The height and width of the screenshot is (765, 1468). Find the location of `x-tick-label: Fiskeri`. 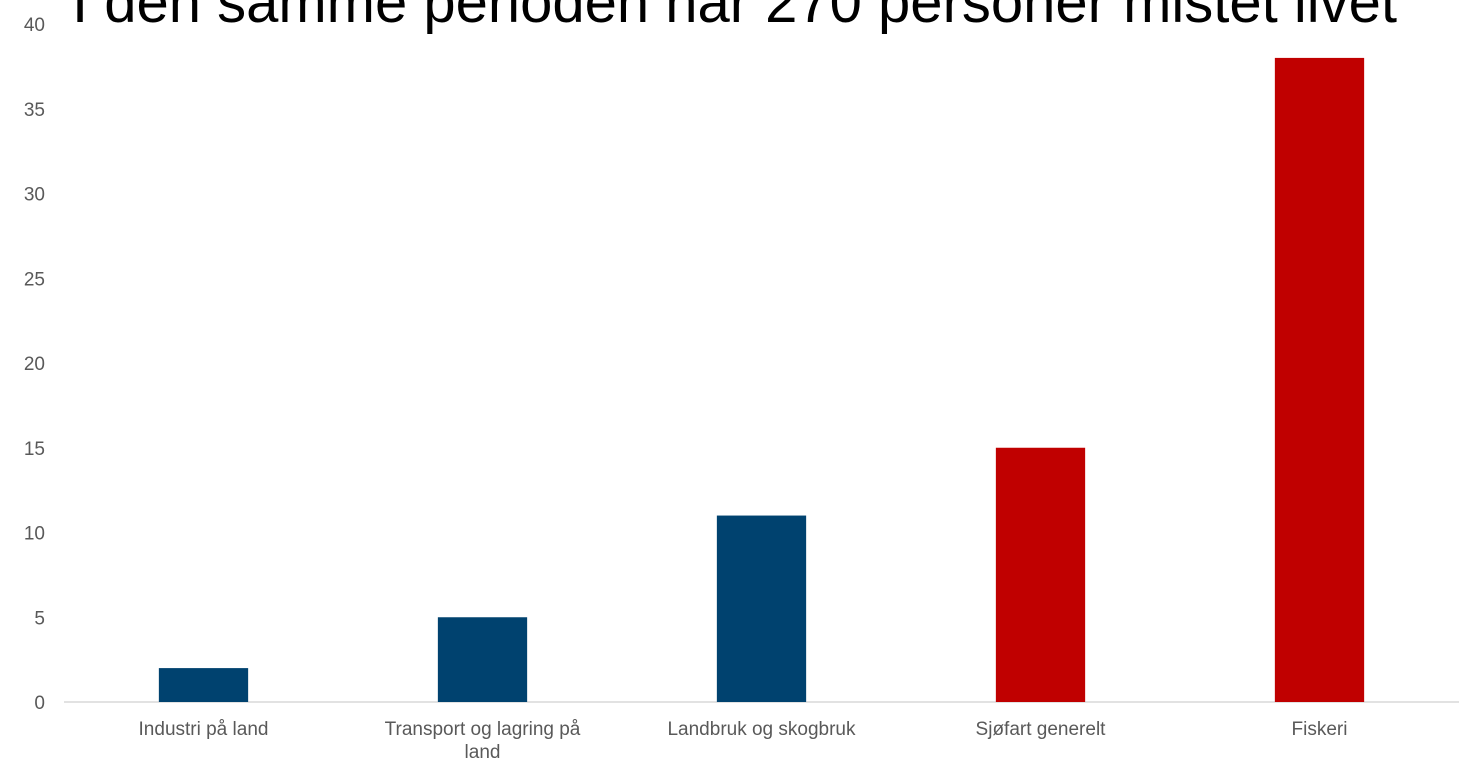

x-tick-label: Fiskeri is located at coordinates (1320, 729).